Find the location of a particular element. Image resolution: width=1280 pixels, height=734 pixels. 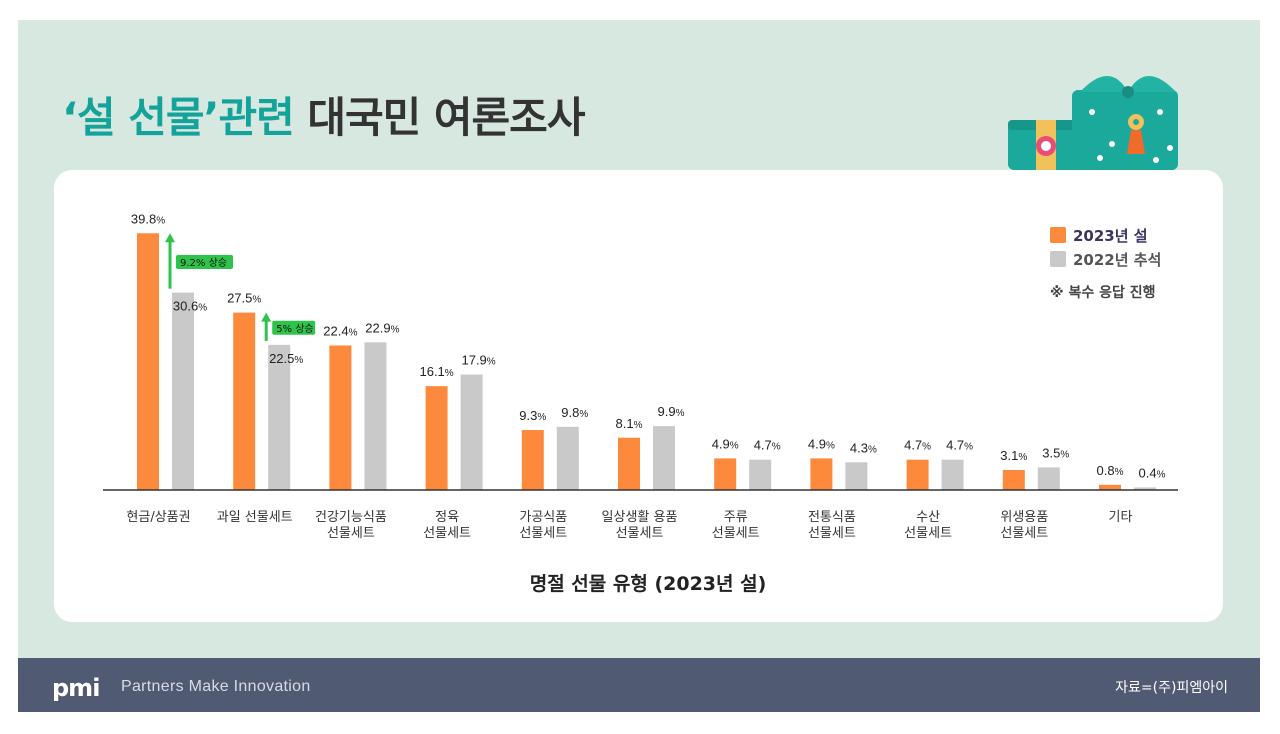

page-title: ‘설 선물’관련 대국민 여론조사 is located at coordinates (323, 114).